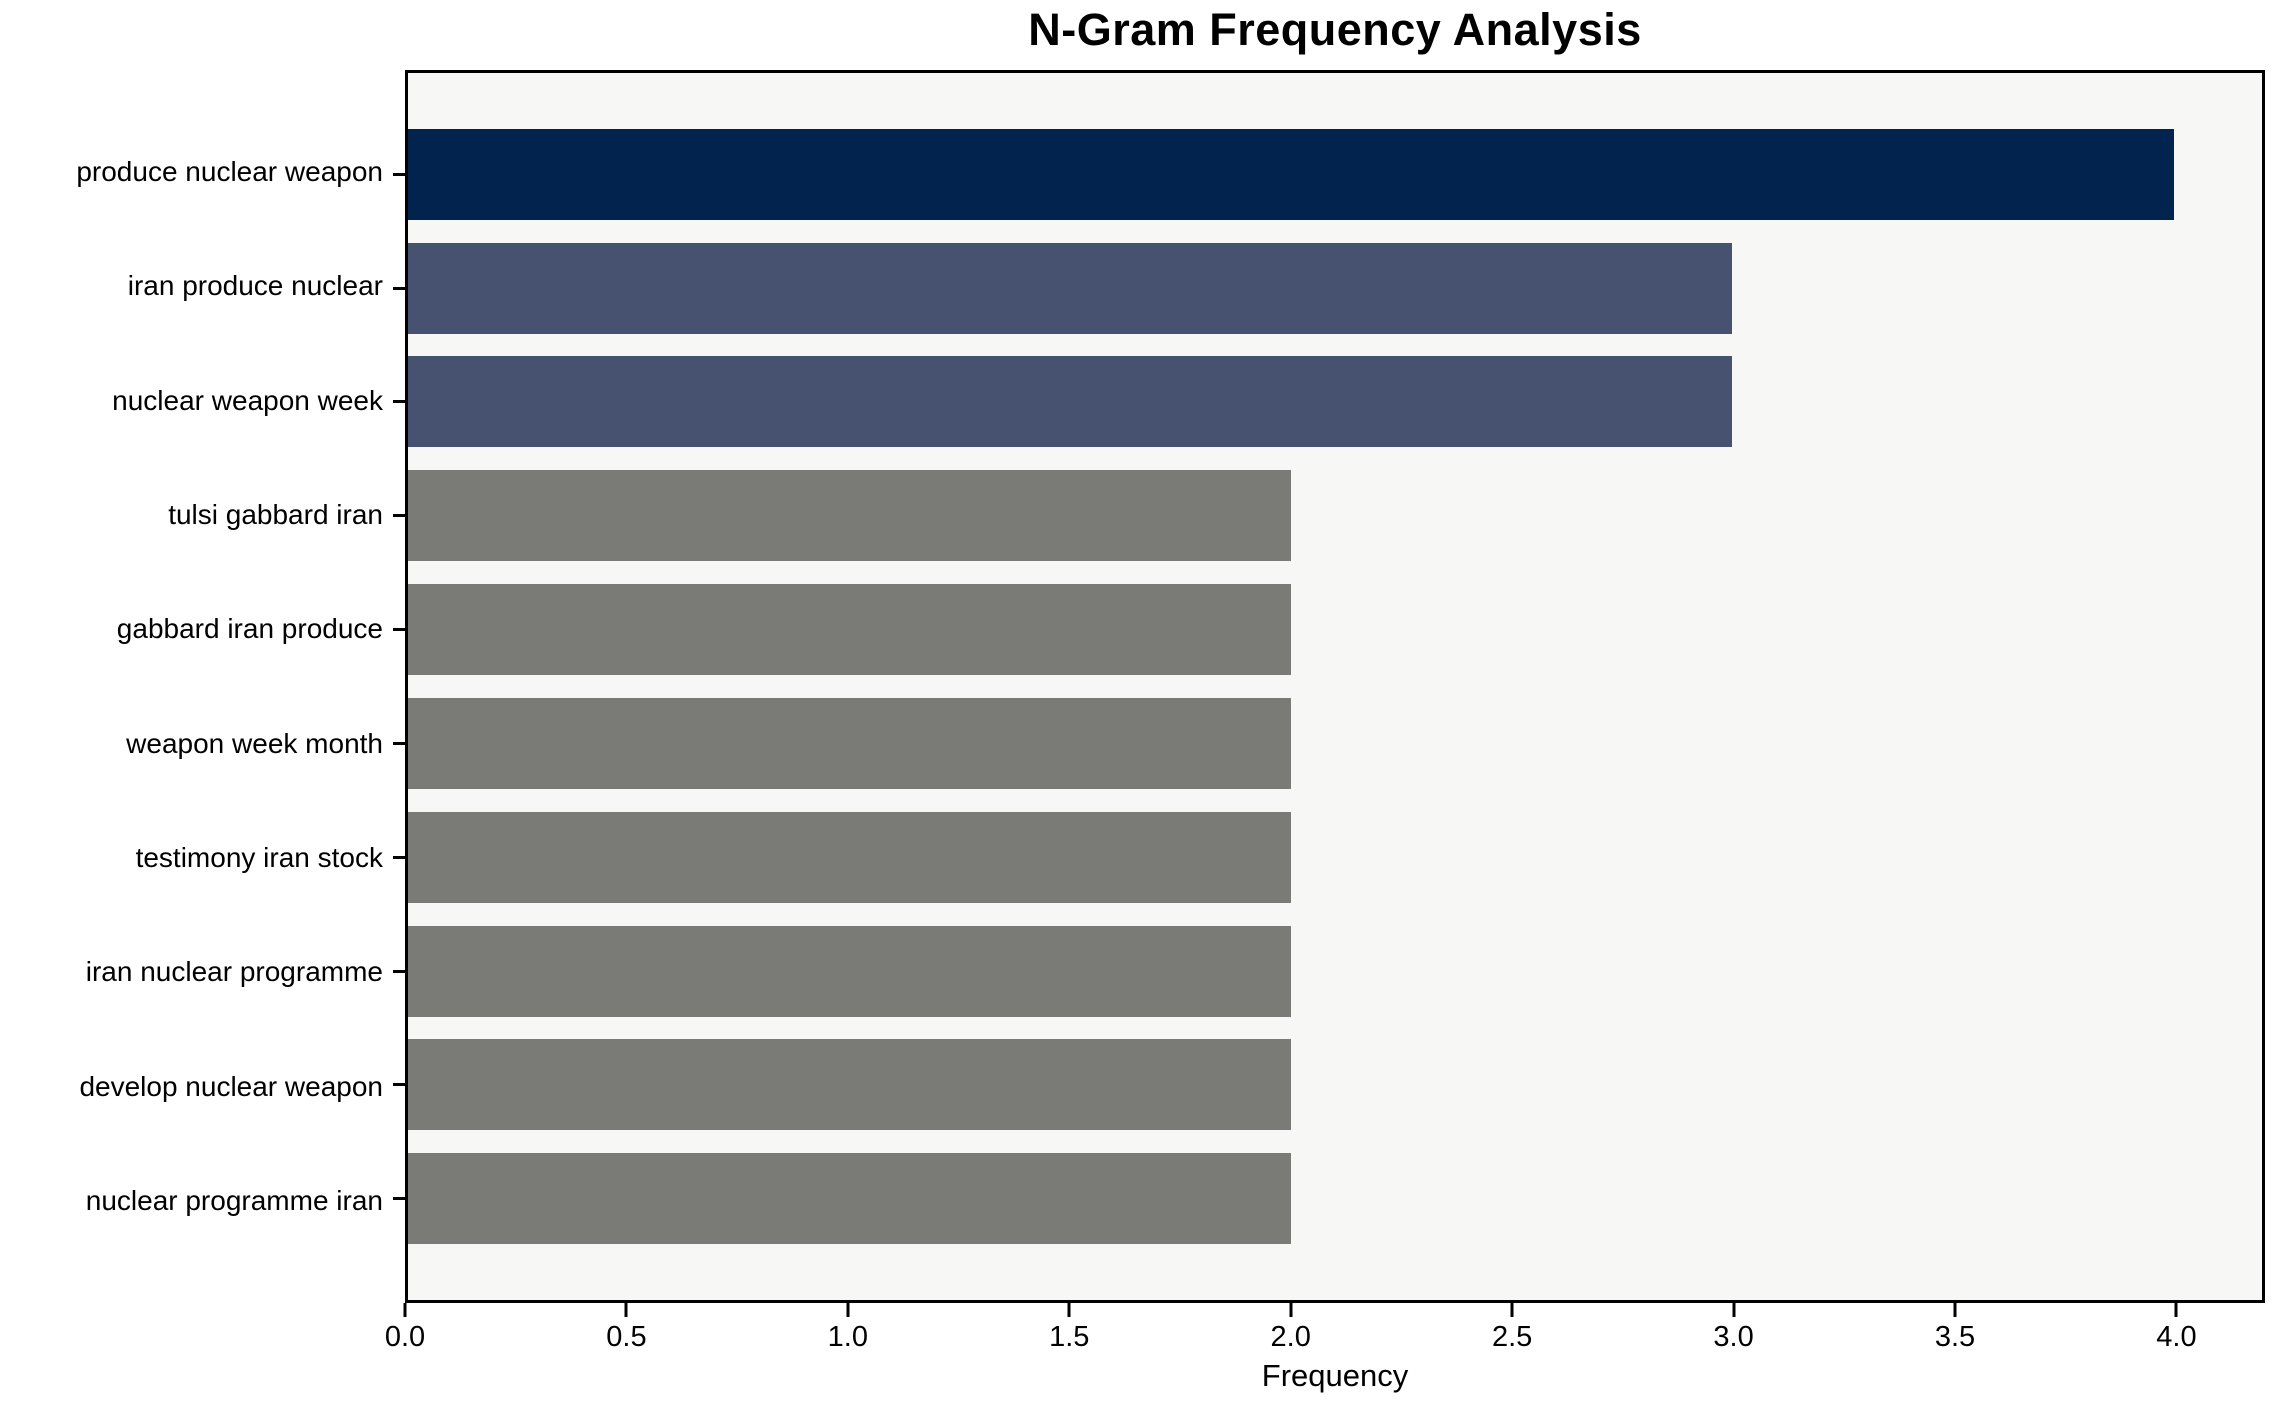 The image size is (2284, 1414). What do you see at coordinates (626, 1337) in the screenshot?
I see `x-tick-label: 0.5` at bounding box center [626, 1337].